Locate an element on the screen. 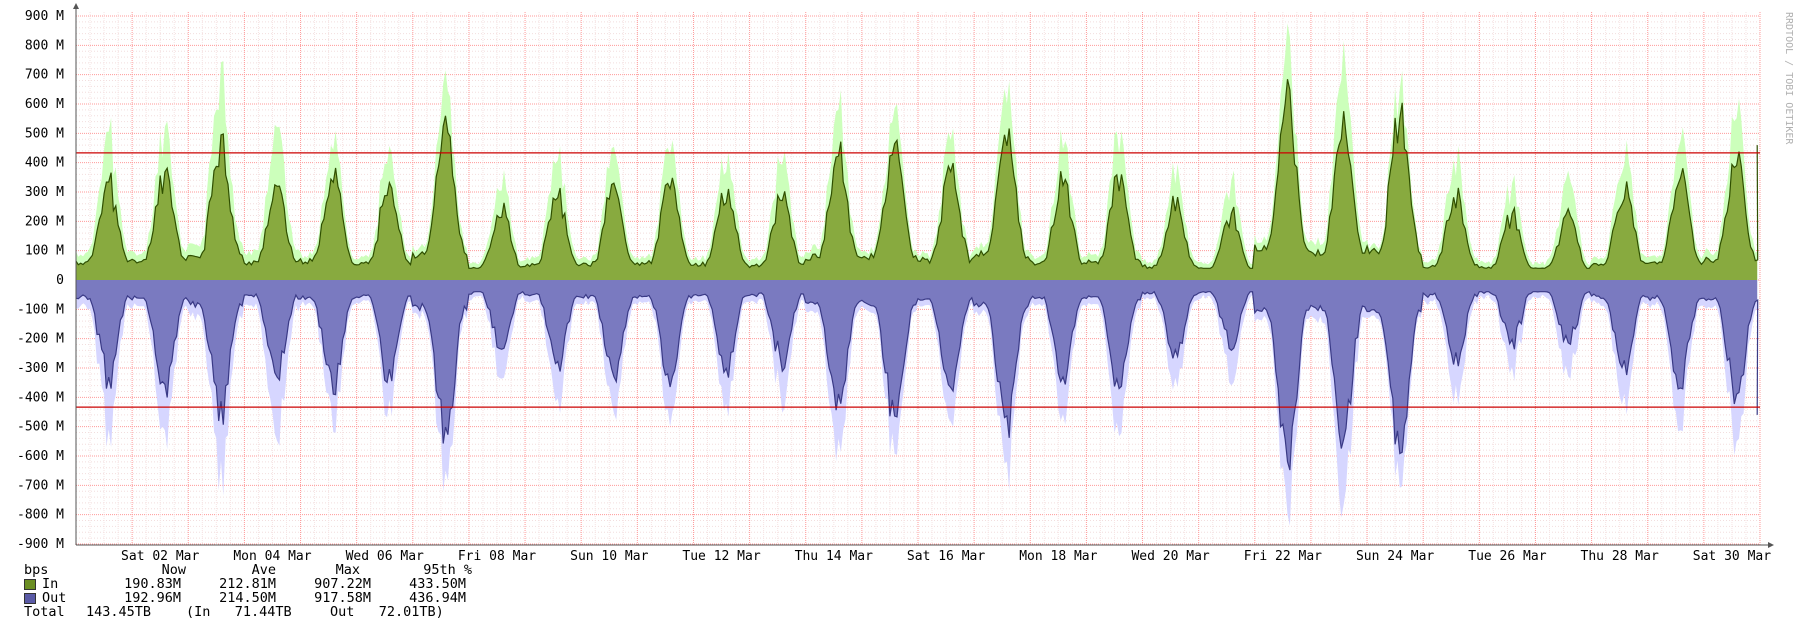  x-tick-label: Sun 10 Mar is located at coordinates (609, 554).